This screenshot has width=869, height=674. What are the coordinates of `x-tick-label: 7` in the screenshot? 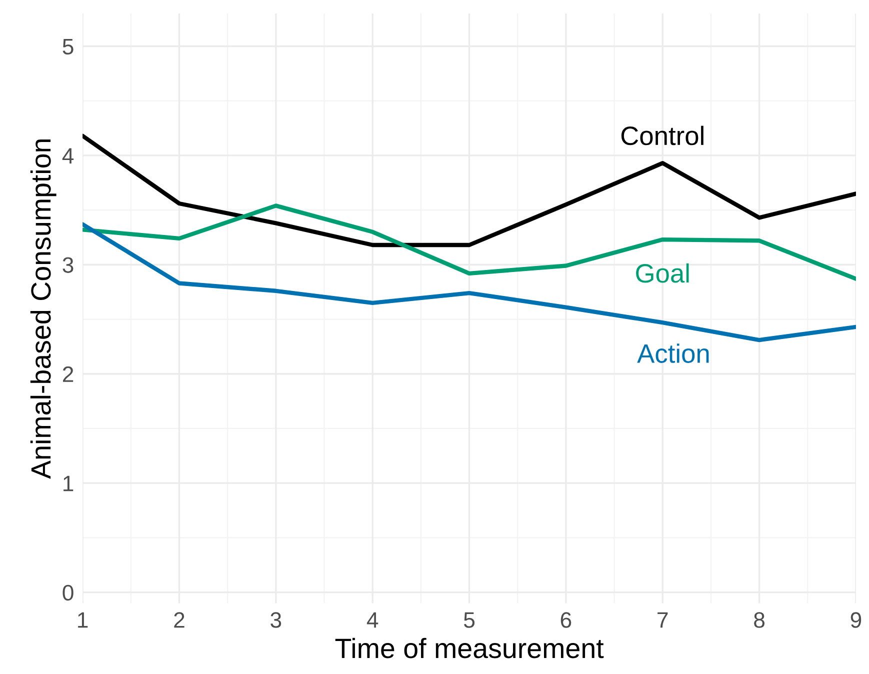 It's located at (663, 620).